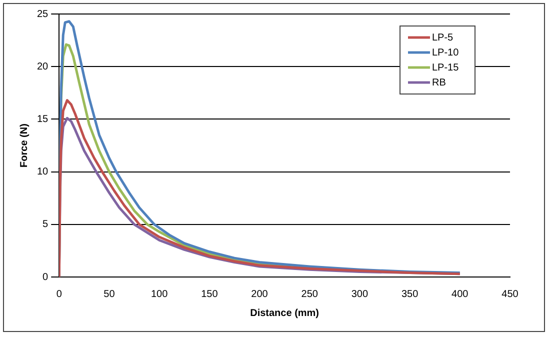 The width and height of the screenshot is (550, 337). What do you see at coordinates (45, 224) in the screenshot?
I see `y-tick-label: 5` at bounding box center [45, 224].